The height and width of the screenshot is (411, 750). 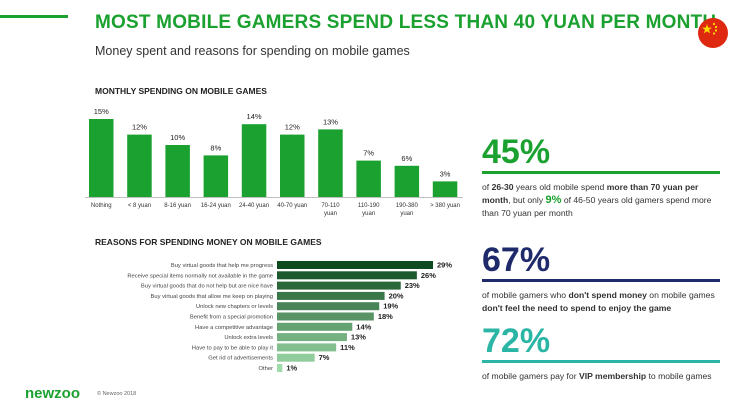 What do you see at coordinates (234, 307) in the screenshot?
I see `reason-category-label: Unlock new chapters or levels` at bounding box center [234, 307].